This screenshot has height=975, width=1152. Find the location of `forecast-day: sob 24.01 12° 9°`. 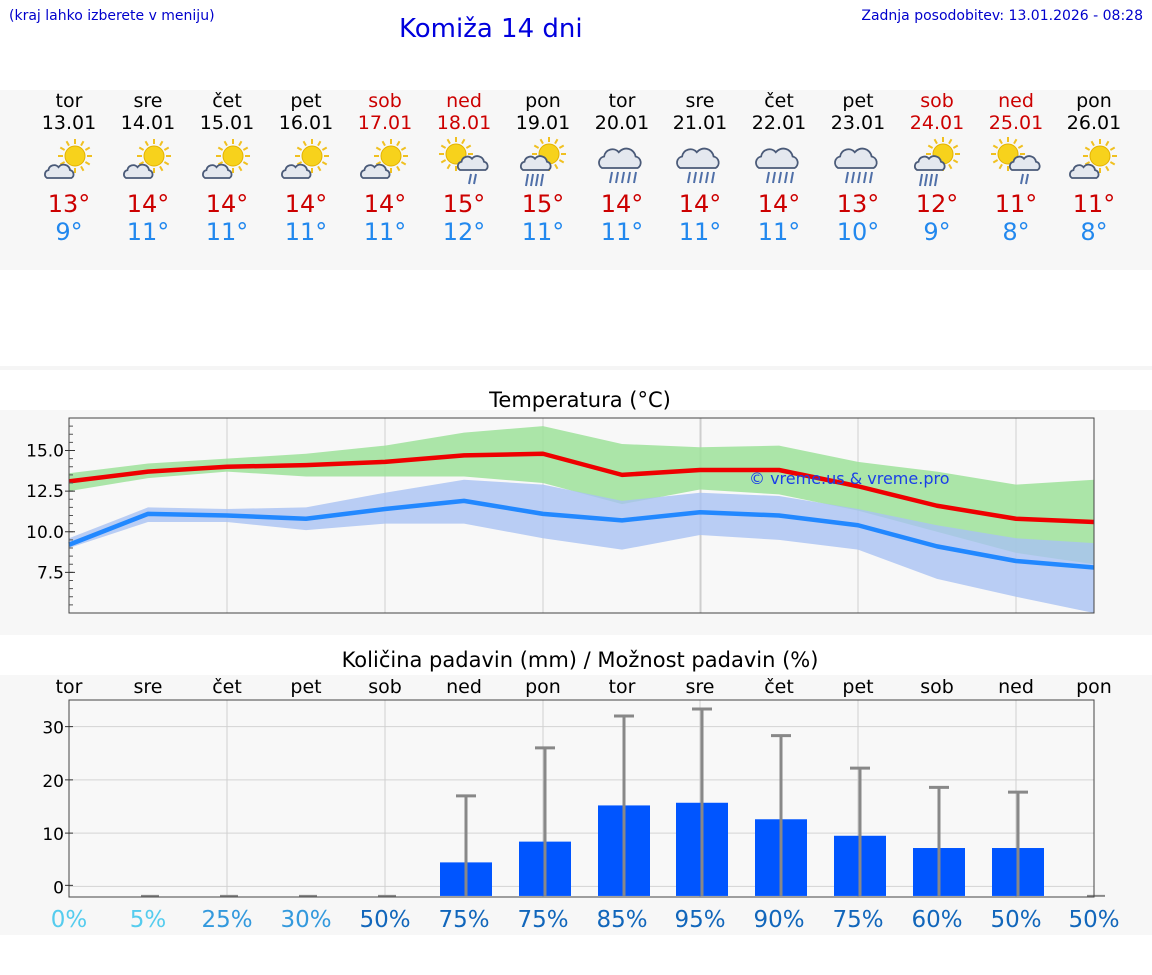

forecast-day: sob 24.01 12° 9° is located at coordinates (937, 168).